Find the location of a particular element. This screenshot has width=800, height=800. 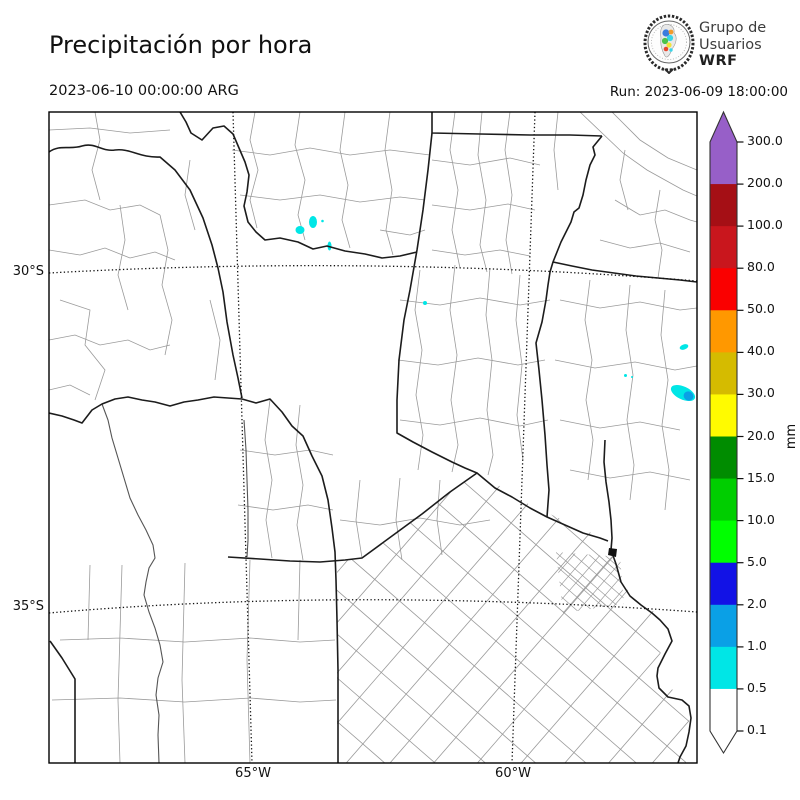

colorbar-tick-label: 200.0 is located at coordinates (765, 182).